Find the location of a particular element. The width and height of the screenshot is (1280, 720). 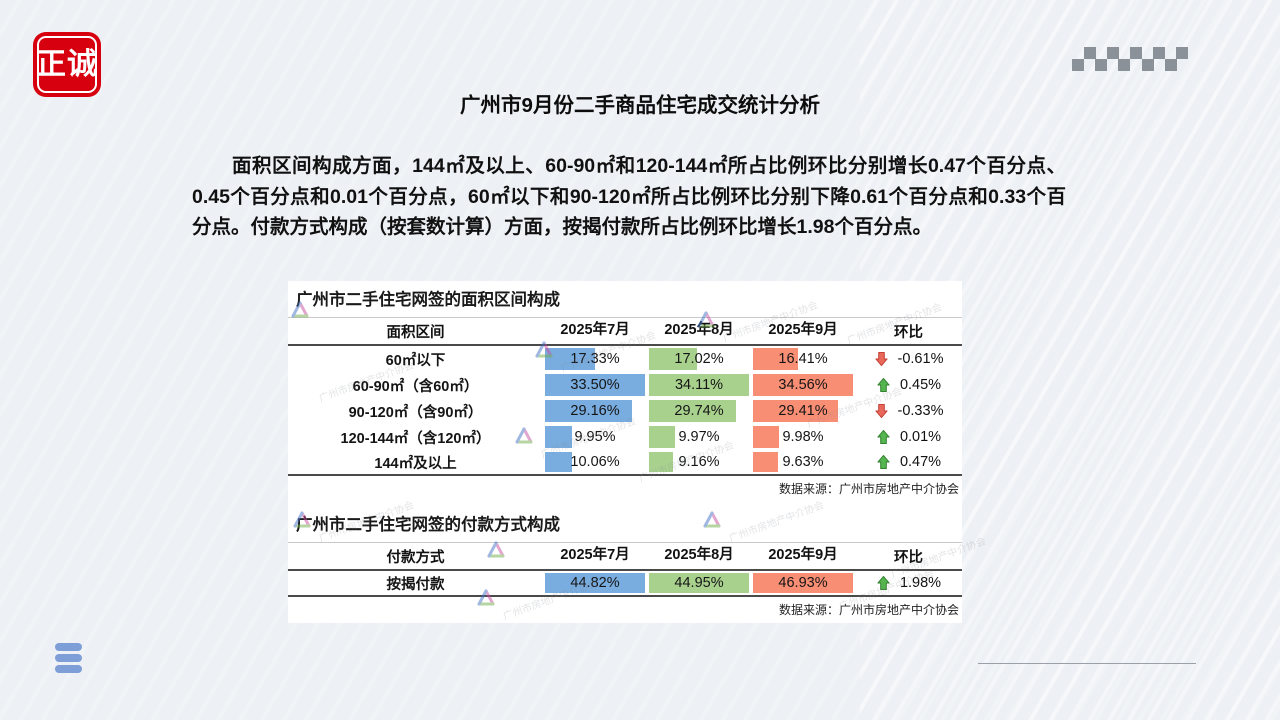

value-cell: 10.06% is located at coordinates (595, 462).